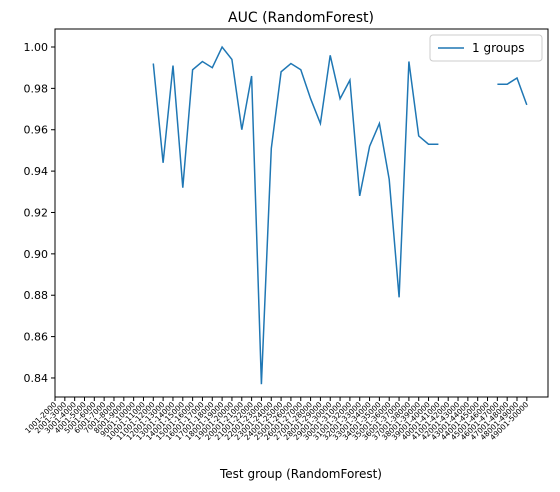 The image size is (560, 492). What do you see at coordinates (300, 474) in the screenshot?
I see `x-axis-label: Test group (RandomForest)` at bounding box center [300, 474].